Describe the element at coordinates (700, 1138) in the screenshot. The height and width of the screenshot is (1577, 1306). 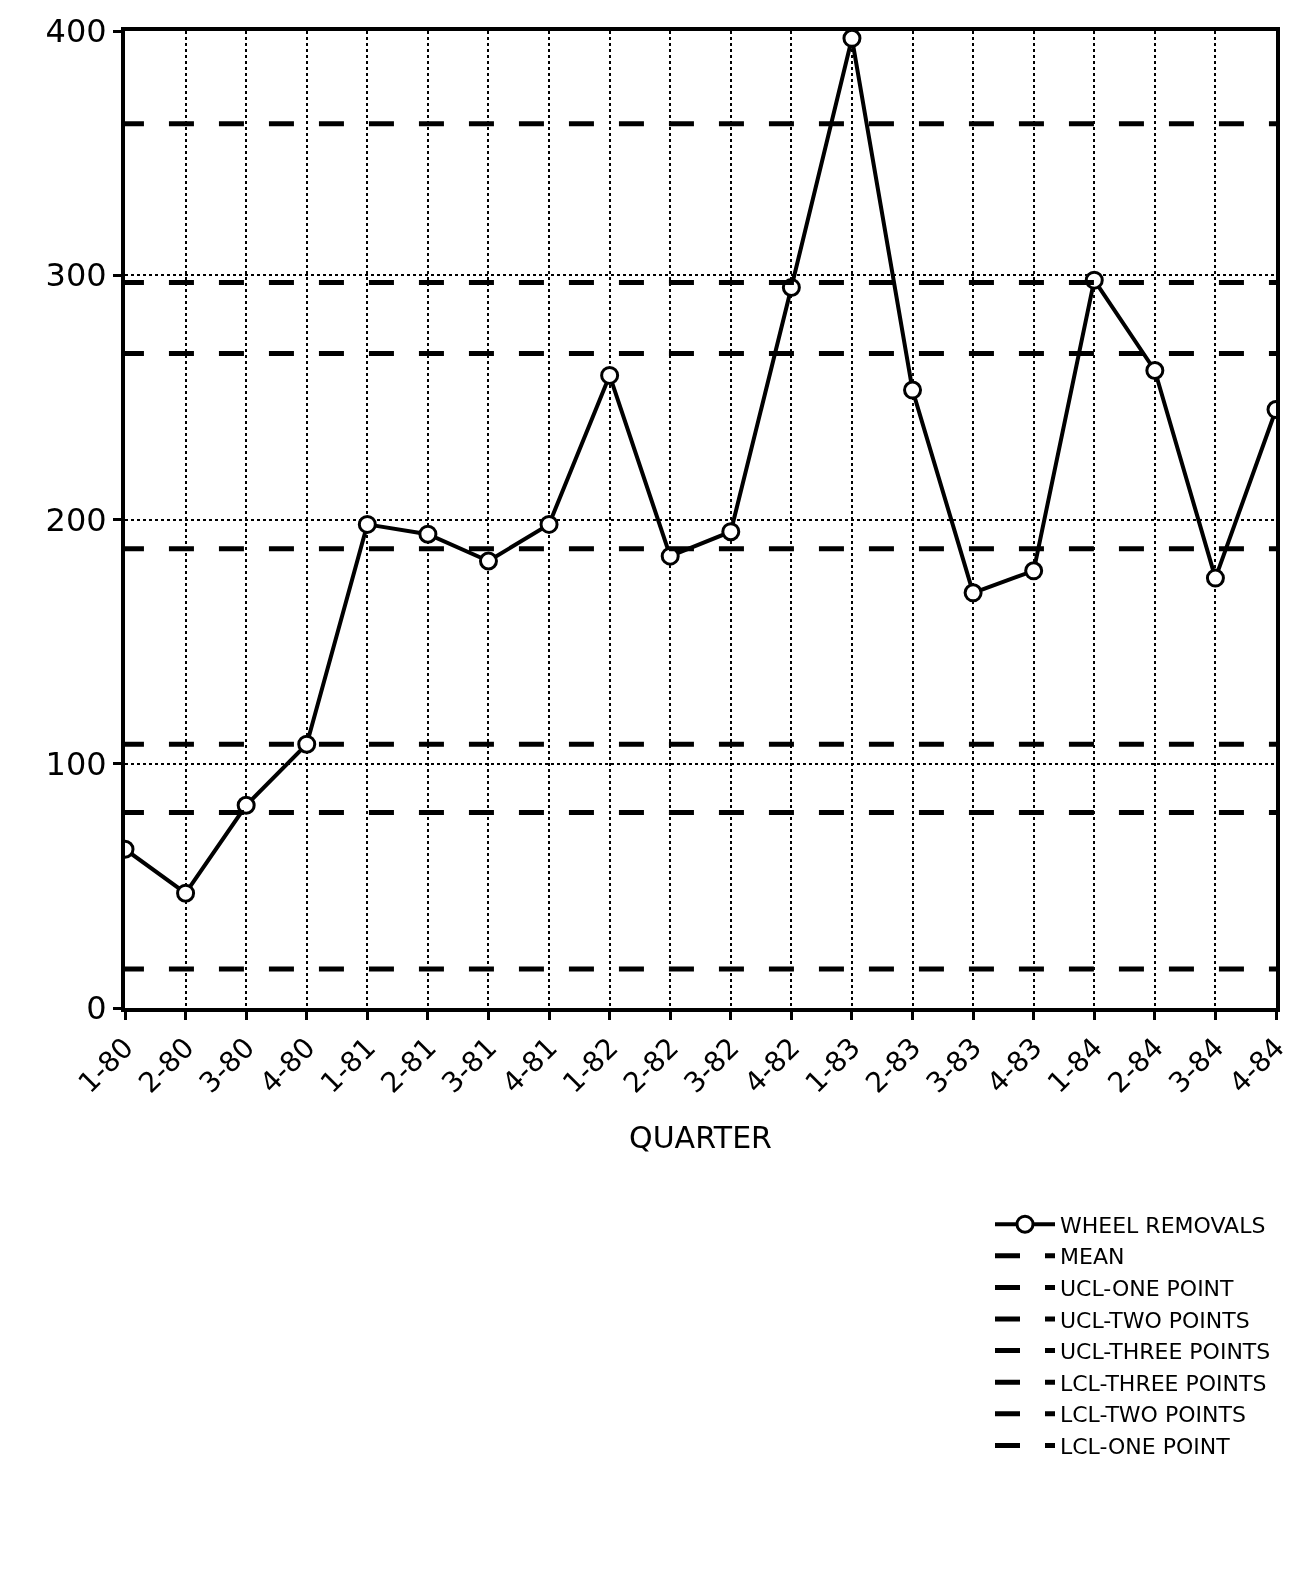
I see `x-axis-title: QUARTER` at that location.